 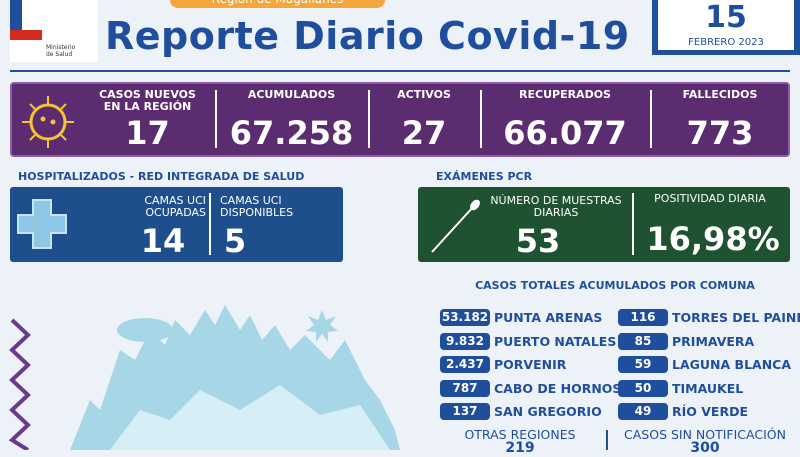 What do you see at coordinates (538, 241) in the screenshot?
I see `pcr-value: 53` at bounding box center [538, 241].